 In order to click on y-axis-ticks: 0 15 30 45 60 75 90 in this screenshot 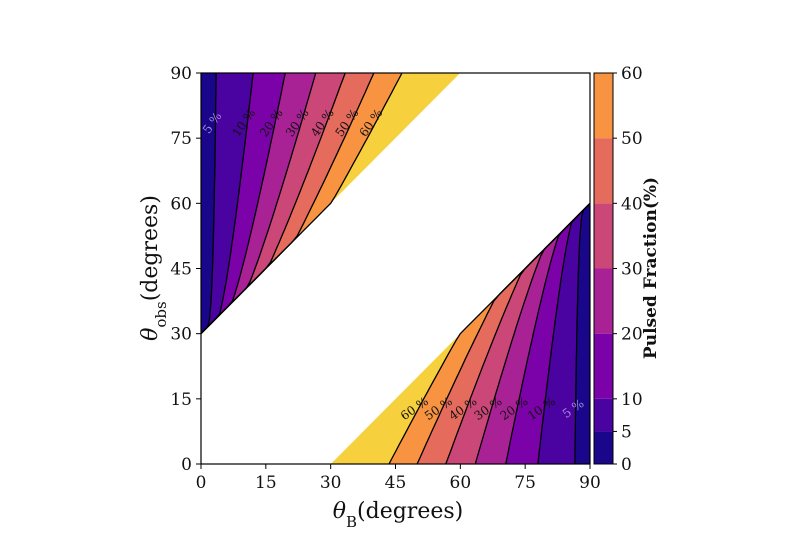, I will do `click(185, 269)`.